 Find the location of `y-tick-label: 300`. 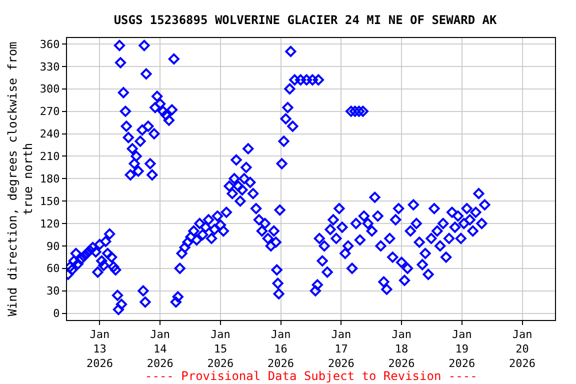

y-tick-label: 300 is located at coordinates (50, 89).